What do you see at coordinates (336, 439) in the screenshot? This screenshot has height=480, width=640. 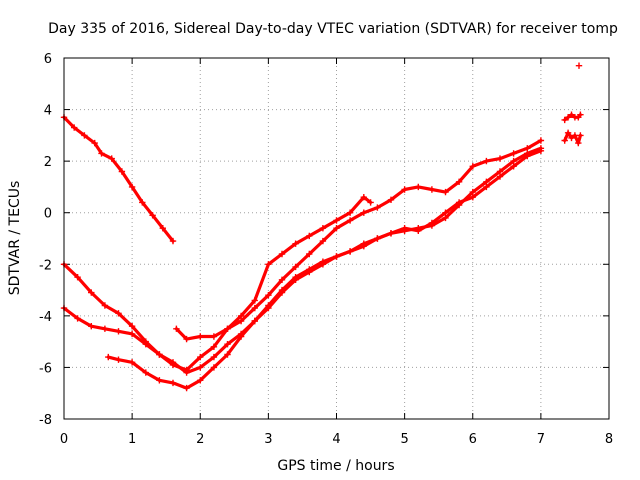 I see `x-tick-label: 4` at bounding box center [336, 439].